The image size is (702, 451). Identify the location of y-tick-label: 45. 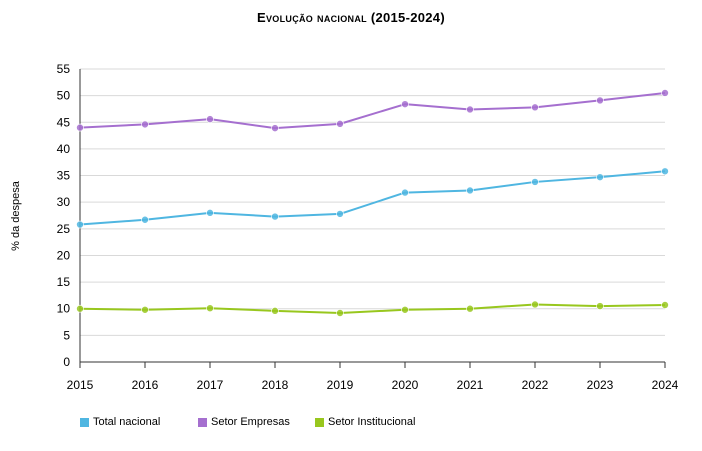
(64, 122).